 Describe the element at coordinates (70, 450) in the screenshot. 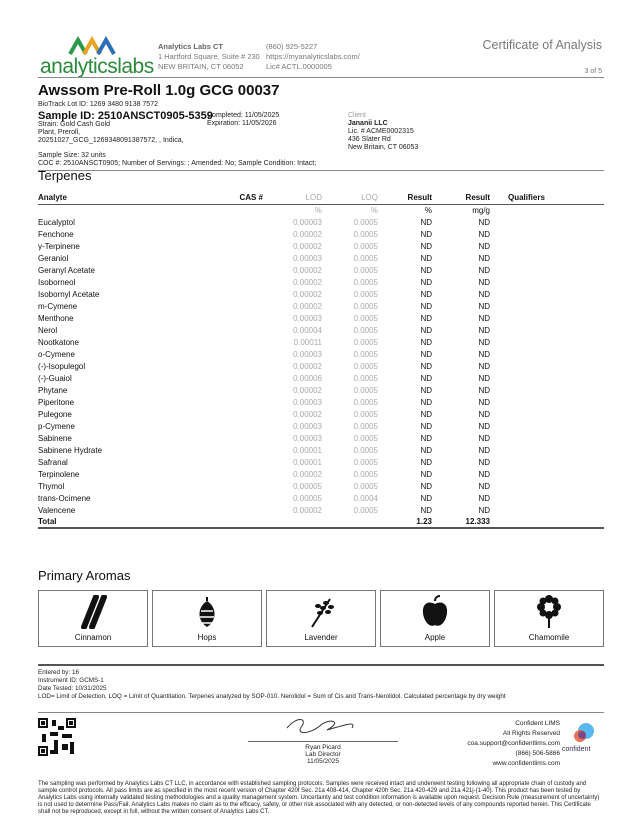

I see `analyte-name: Sabinene Hydrate` at that location.